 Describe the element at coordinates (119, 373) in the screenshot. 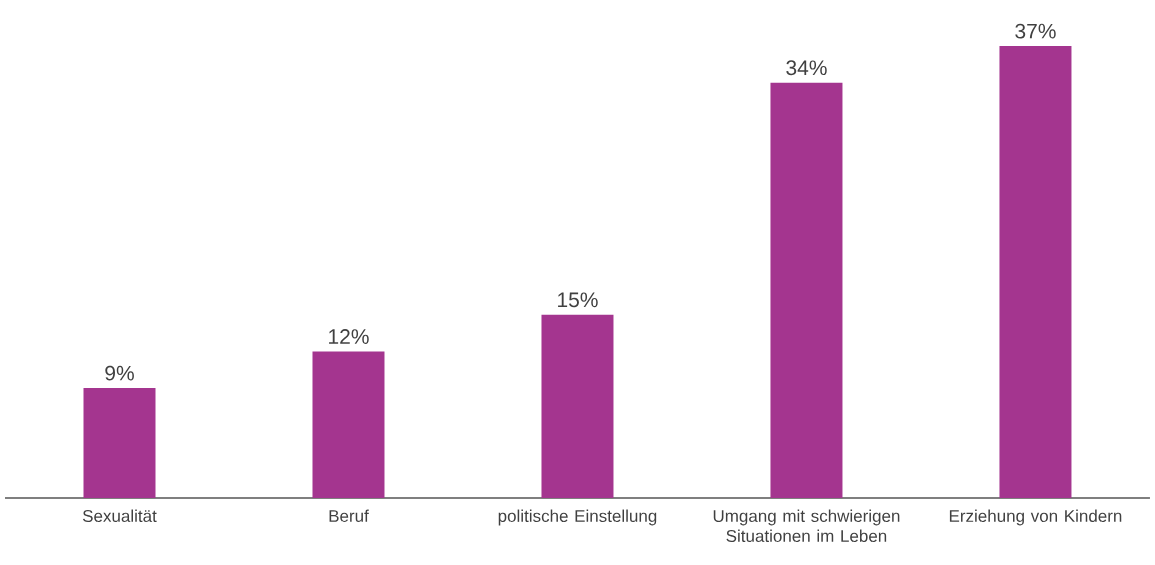

I see `data-label: 9%` at that location.